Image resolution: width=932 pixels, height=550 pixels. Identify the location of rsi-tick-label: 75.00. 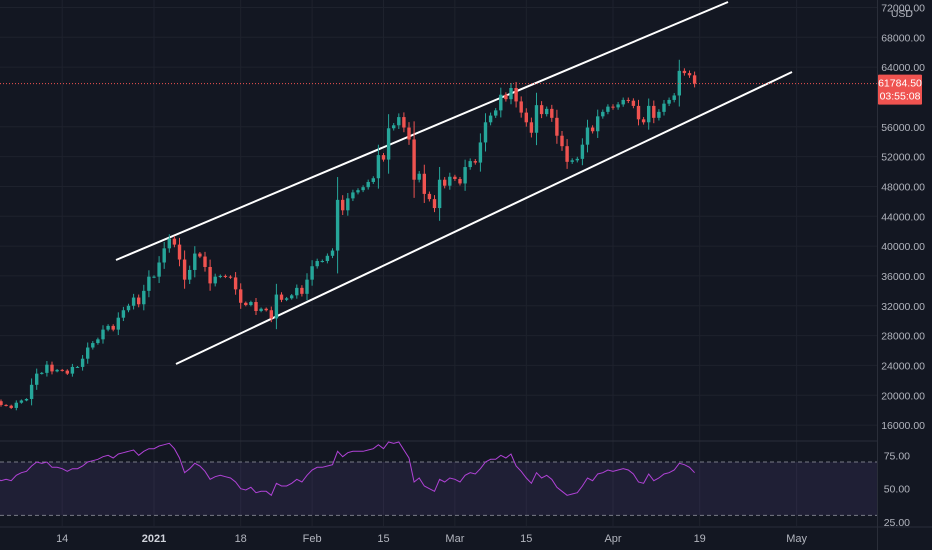
(897, 456).